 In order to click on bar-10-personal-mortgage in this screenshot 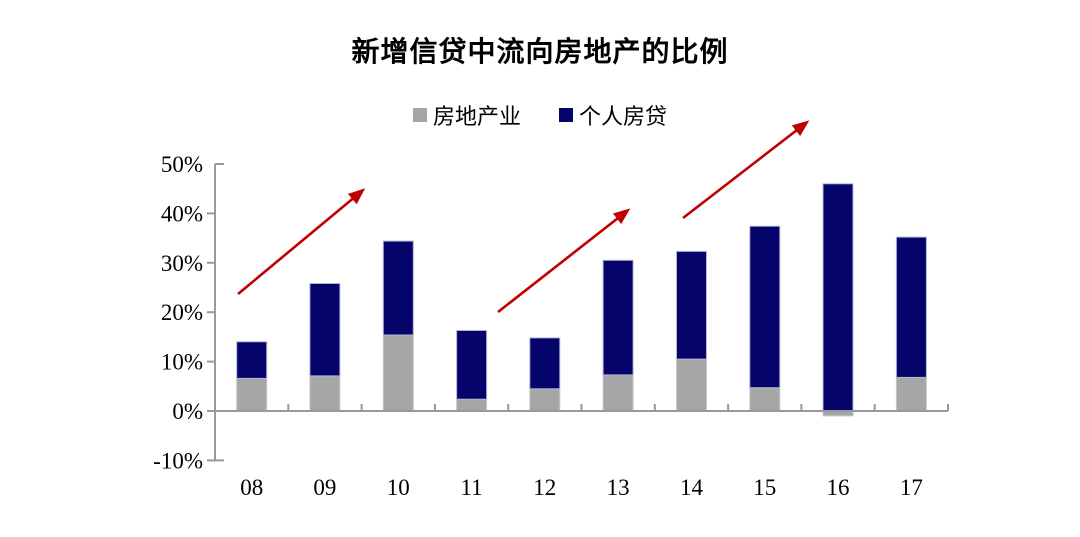, I will do `click(398, 288)`.